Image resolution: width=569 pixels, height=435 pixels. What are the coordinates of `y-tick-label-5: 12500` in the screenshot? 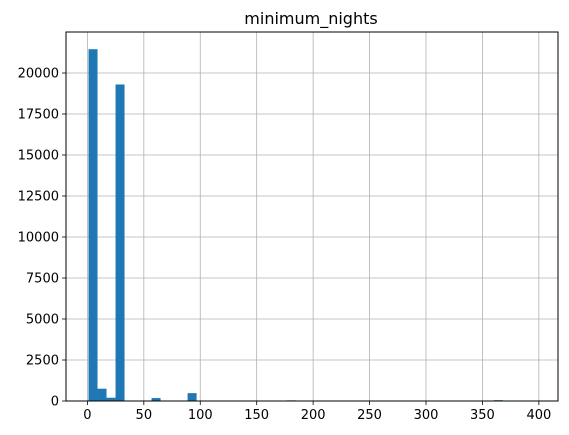 It's located at (38, 197).